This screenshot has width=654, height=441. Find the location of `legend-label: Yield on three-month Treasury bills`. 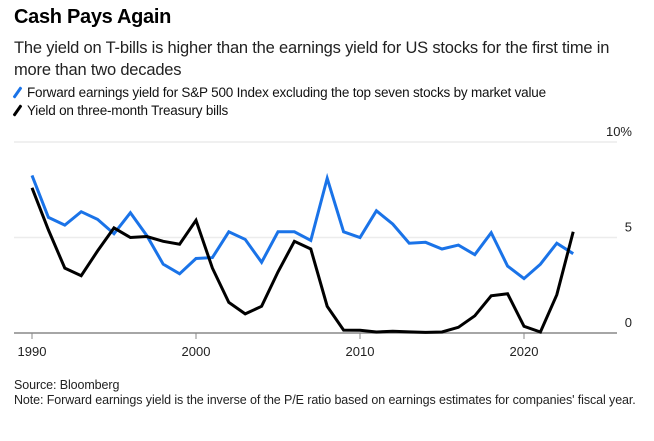

legend-label: Yield on three-month Treasury bills is located at coordinates (128, 110).